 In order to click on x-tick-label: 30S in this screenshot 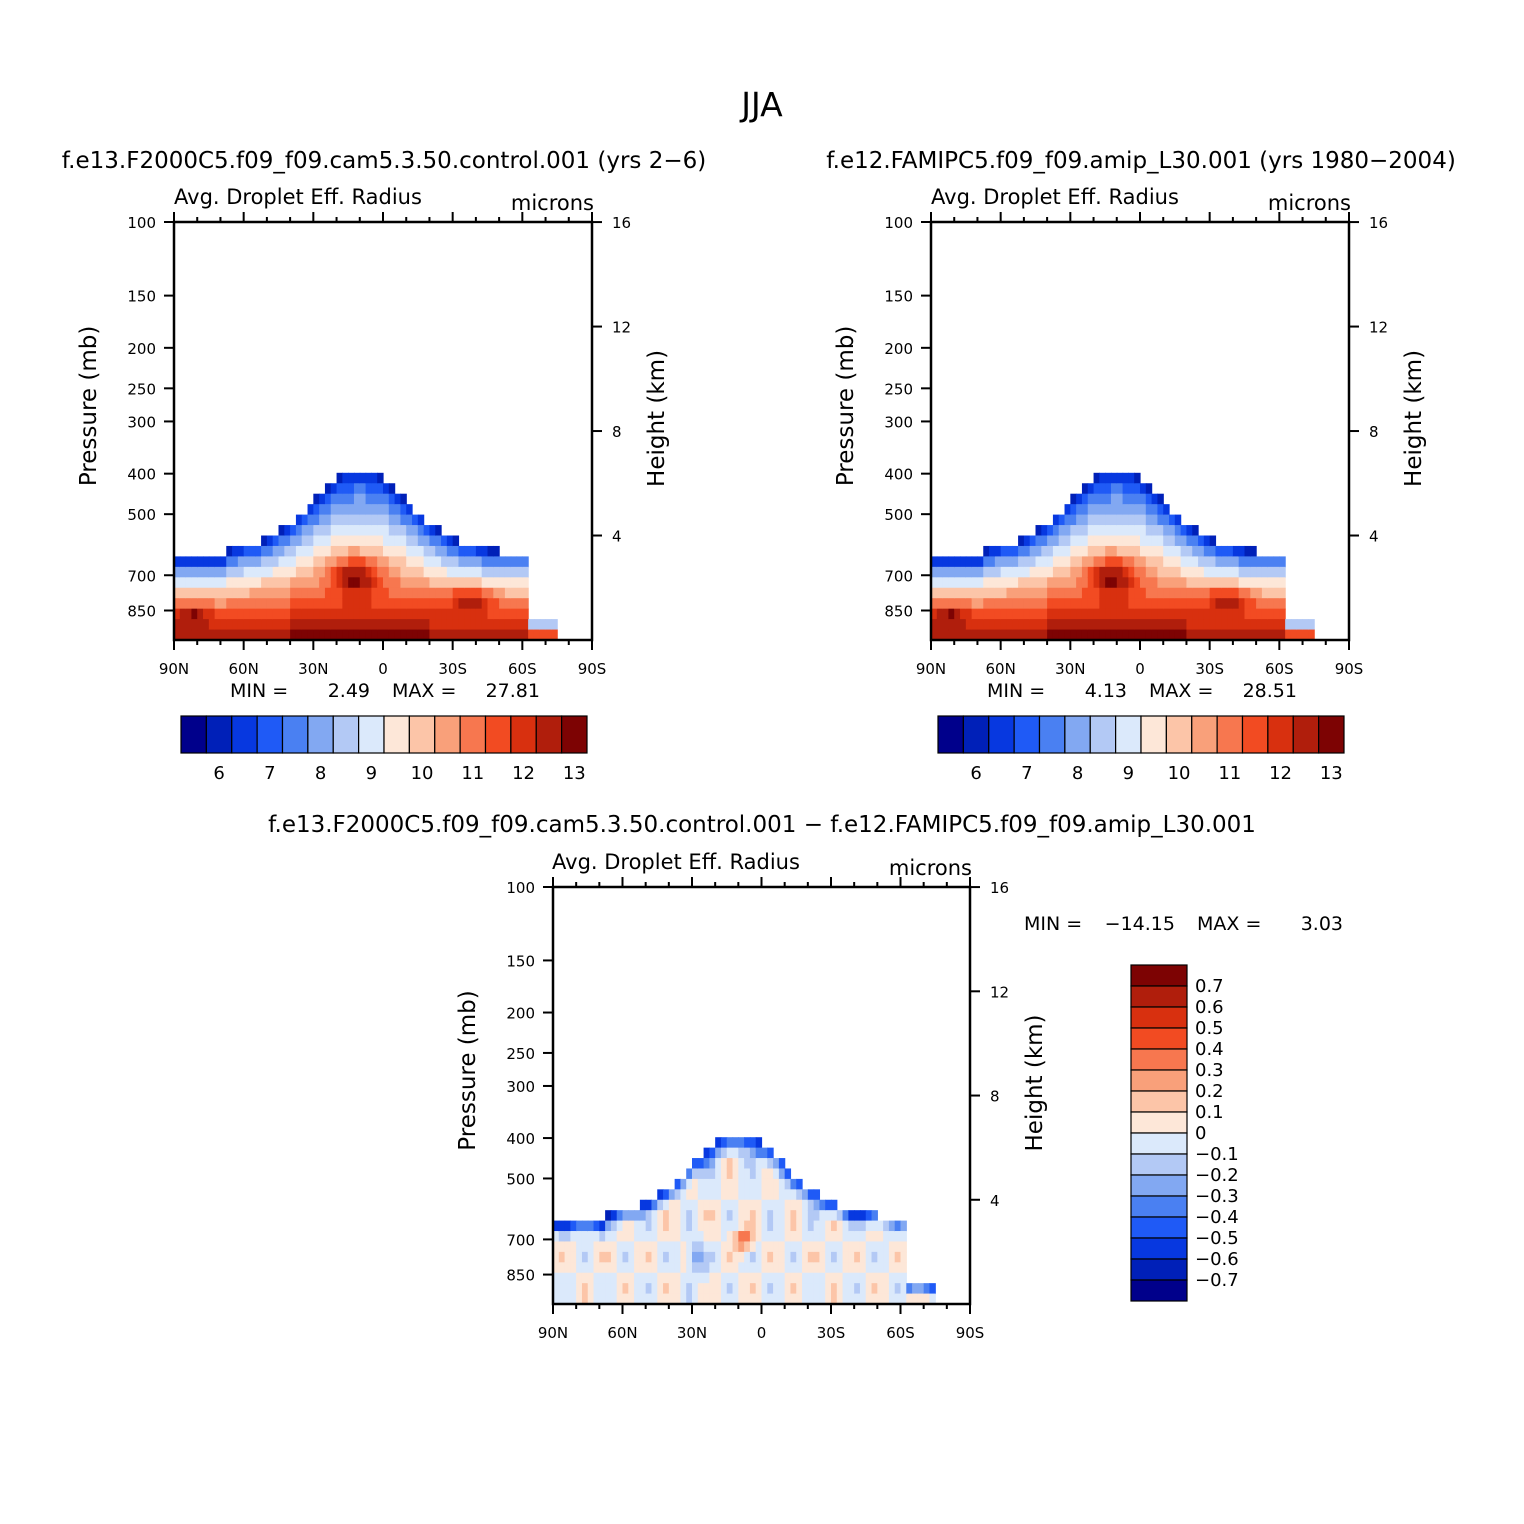, I will do `click(452, 669)`.